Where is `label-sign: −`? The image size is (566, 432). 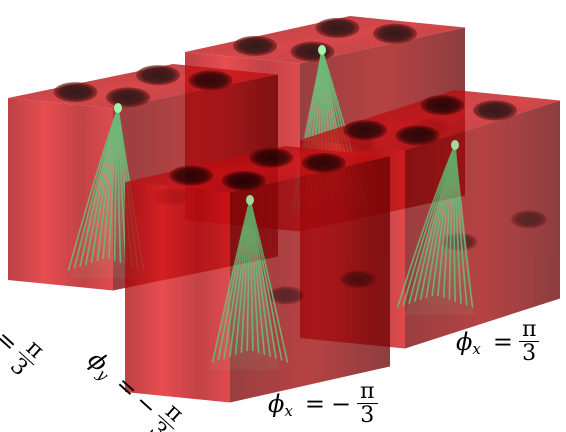
label-sign: − is located at coordinates (341, 403).